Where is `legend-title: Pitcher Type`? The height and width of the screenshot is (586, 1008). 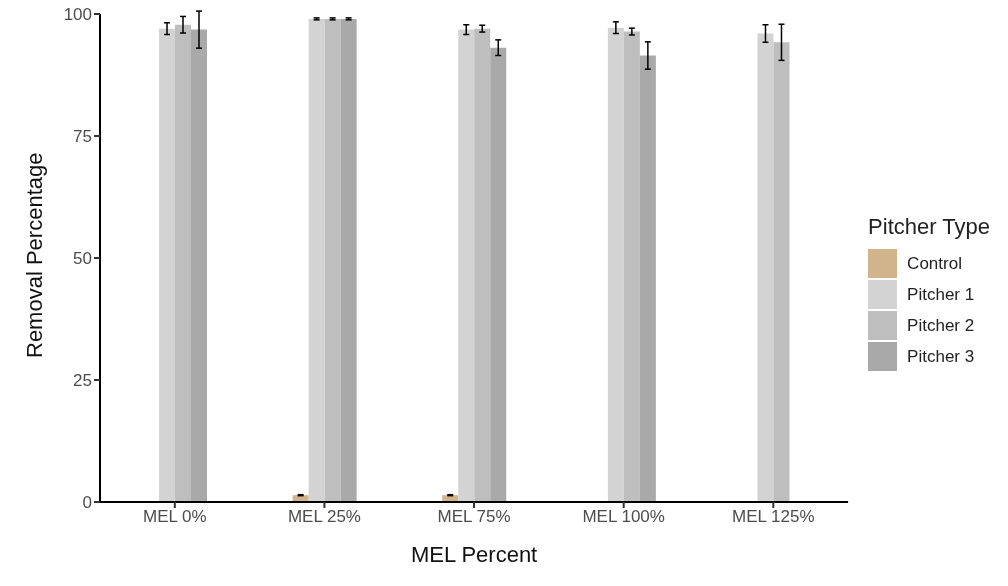 legend-title: Pitcher Type is located at coordinates (929, 227).